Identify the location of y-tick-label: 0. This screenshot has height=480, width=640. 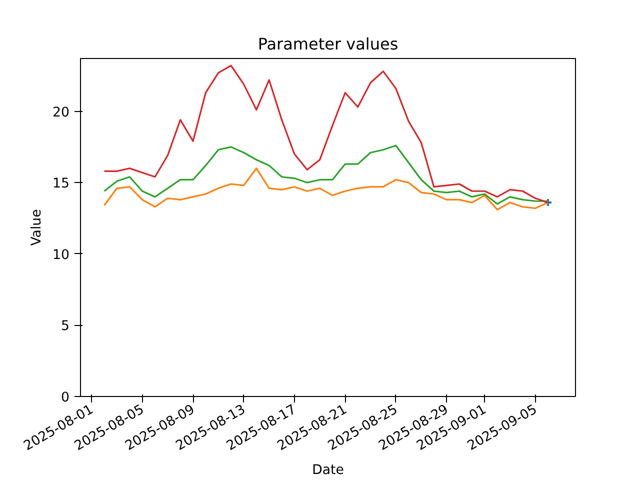
(65, 398).